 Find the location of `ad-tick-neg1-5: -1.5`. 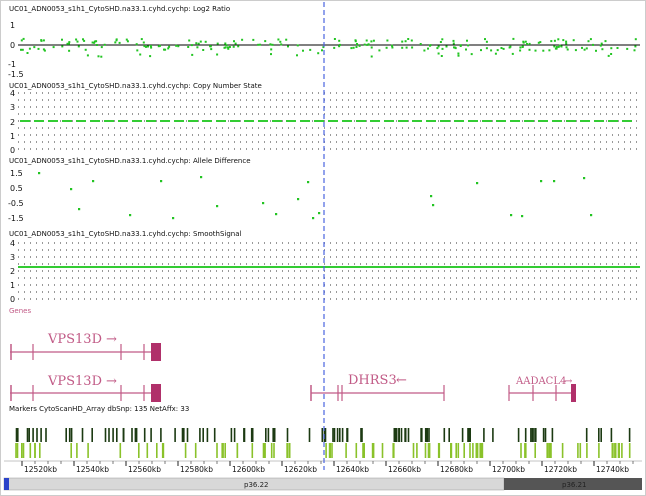

ad-tick-neg1-5: -1.5 is located at coordinates (16, 218).